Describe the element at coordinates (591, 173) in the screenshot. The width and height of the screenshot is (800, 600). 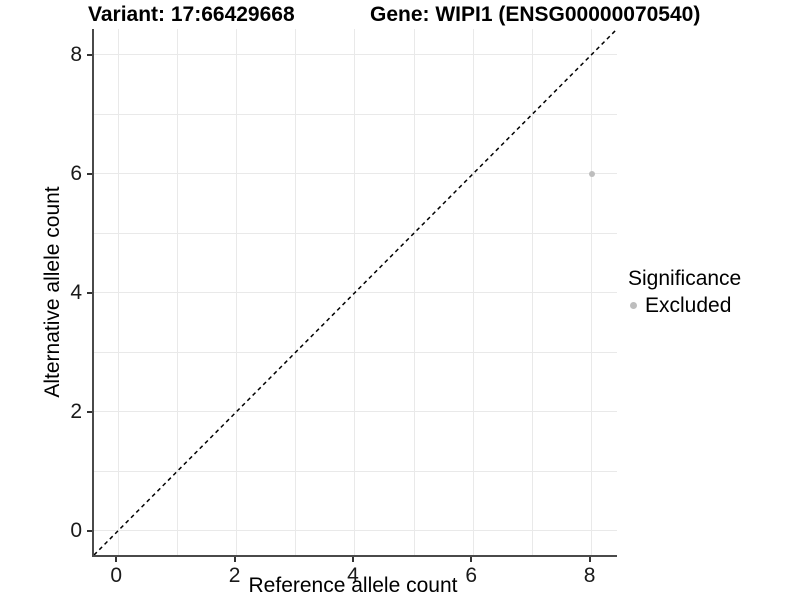
I see `data-point` at that location.